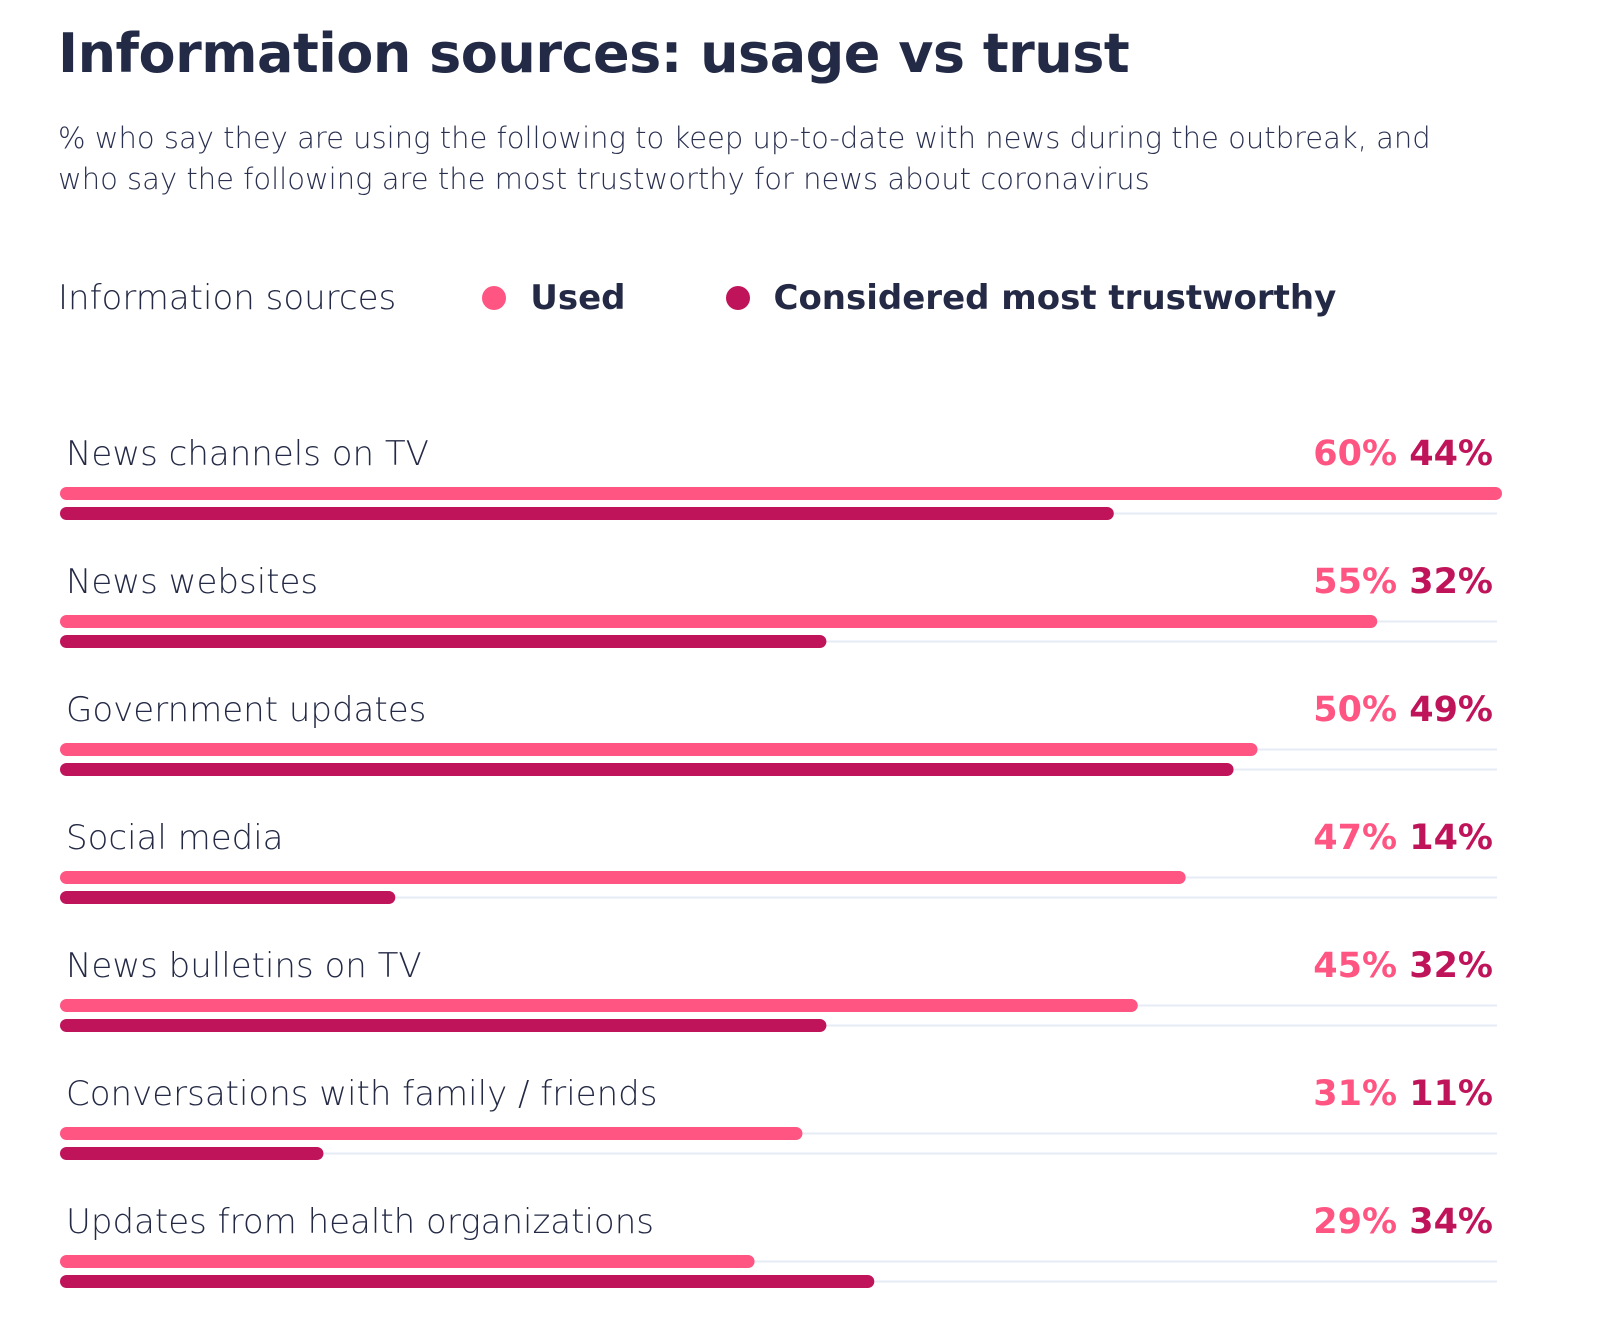 The width and height of the screenshot is (1600, 1333). I want to click on category-label: Conversations with family / friends, so click(361, 1094).